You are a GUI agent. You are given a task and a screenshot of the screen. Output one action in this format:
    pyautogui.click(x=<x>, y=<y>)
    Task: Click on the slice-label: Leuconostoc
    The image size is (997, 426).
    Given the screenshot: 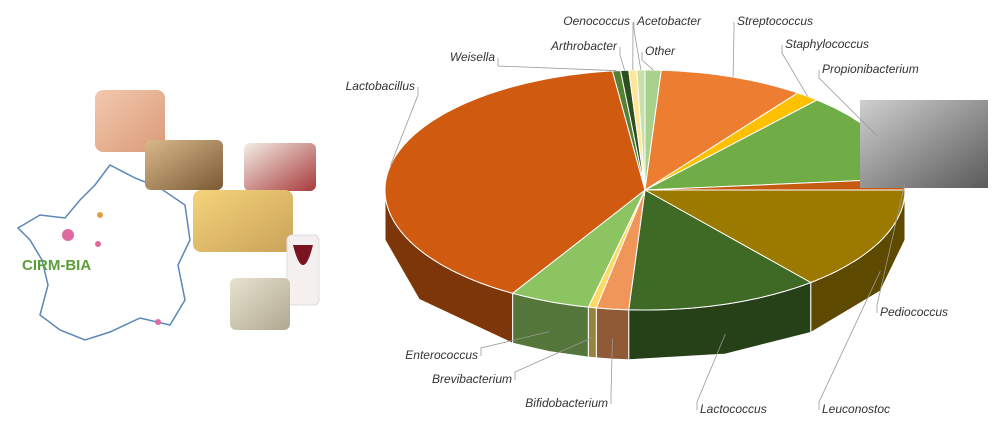 What is the action you would take?
    pyautogui.click(x=856, y=409)
    